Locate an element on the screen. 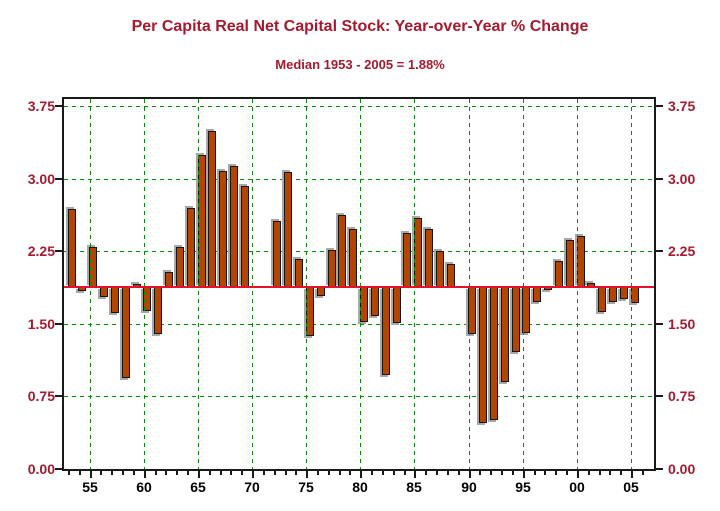 This screenshot has width=720, height=511. y-axis-label-right: 3.00 is located at coordinates (682, 179).